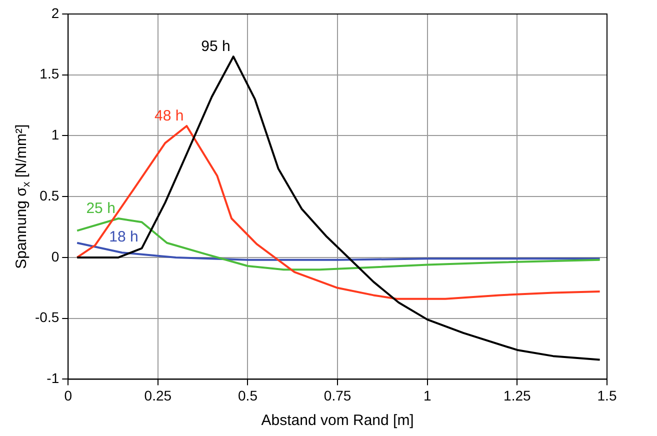 Image resolution: width=657 pixels, height=436 pixels. Describe the element at coordinates (50, 74) in the screenshot. I see `y-tick-label: 1.5` at that location.